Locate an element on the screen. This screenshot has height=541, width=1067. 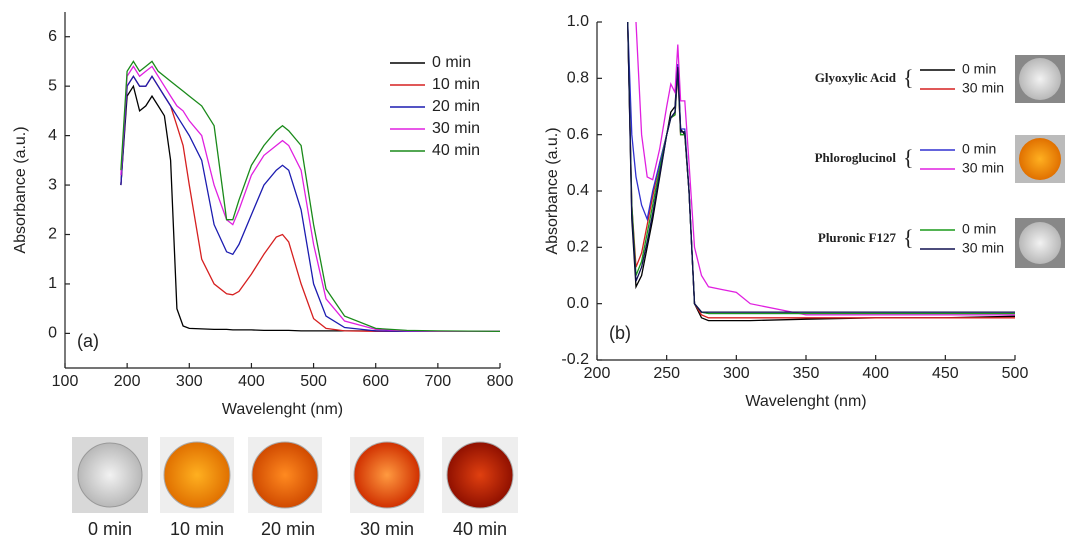
legend-group-label: Glyoxylic Acid is located at coordinates (856, 77).